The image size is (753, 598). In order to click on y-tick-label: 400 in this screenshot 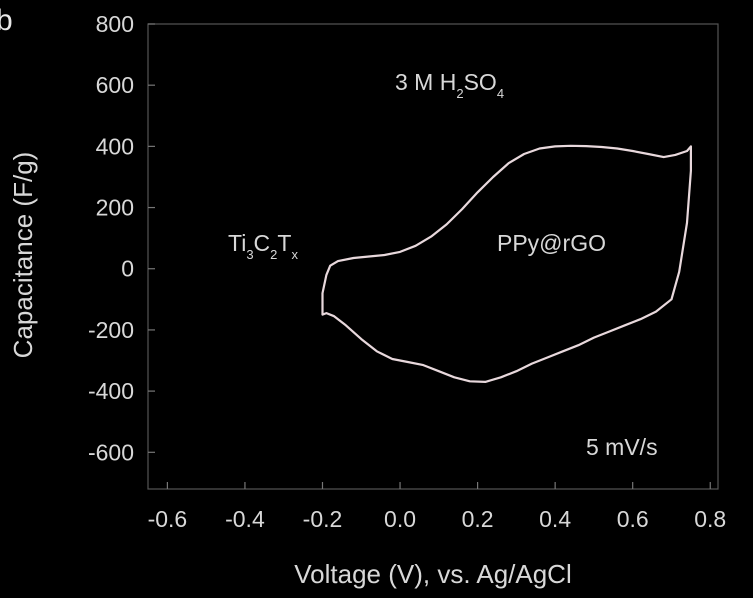, I will do `click(115, 146)`.